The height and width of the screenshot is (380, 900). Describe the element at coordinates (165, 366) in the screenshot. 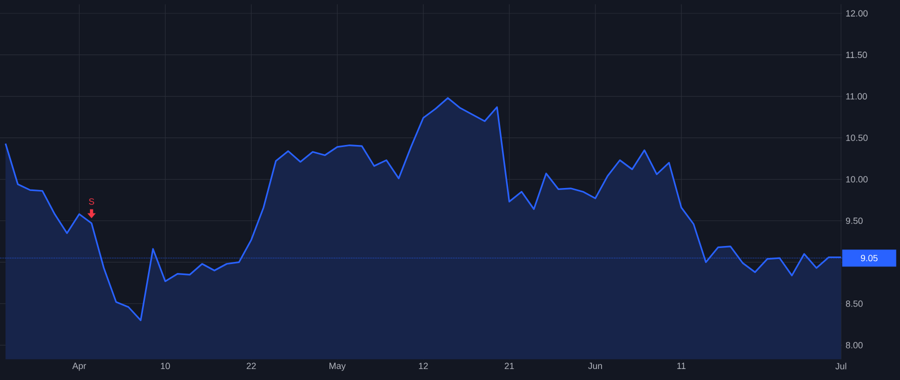

I see `x-tick-label: 10` at that location.